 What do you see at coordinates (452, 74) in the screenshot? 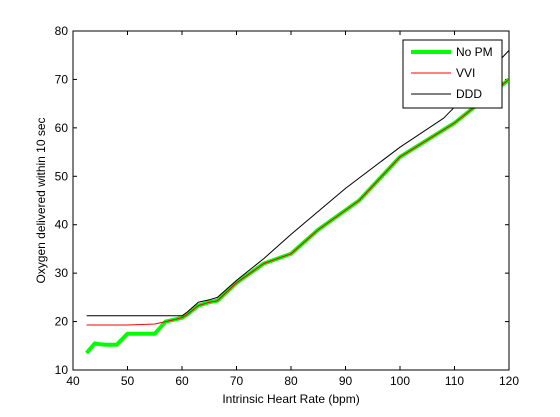
I see `legend: No PM VVI DDD` at bounding box center [452, 74].